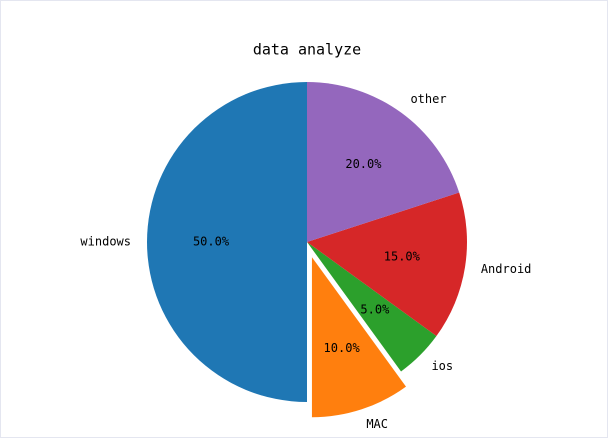  Describe the element at coordinates (402, 257) in the screenshot. I see `percent-label: 15.0%` at that location.